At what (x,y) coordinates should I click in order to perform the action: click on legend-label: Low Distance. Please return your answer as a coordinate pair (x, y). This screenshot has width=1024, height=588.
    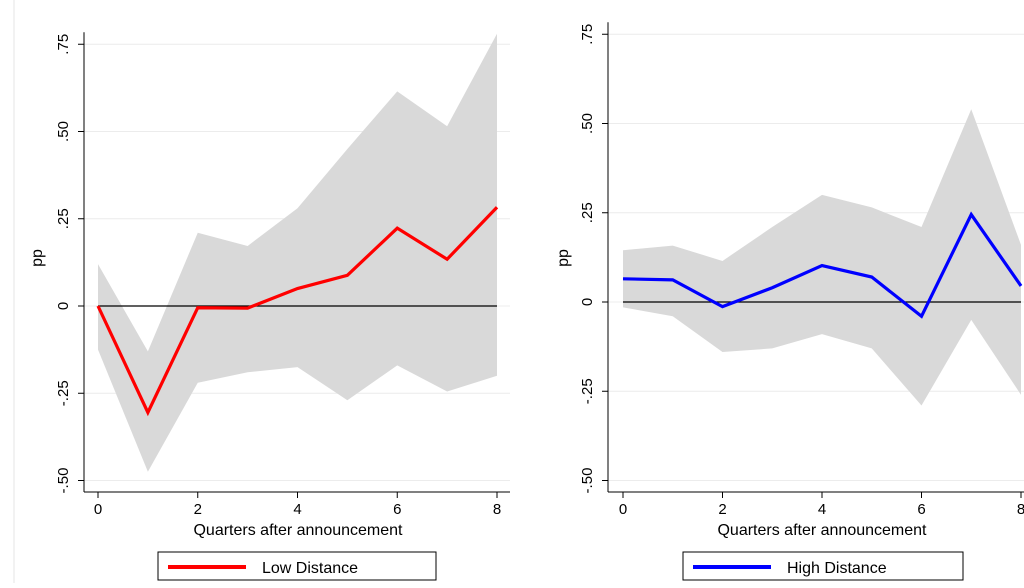
    Looking at the image, I should click on (310, 568).